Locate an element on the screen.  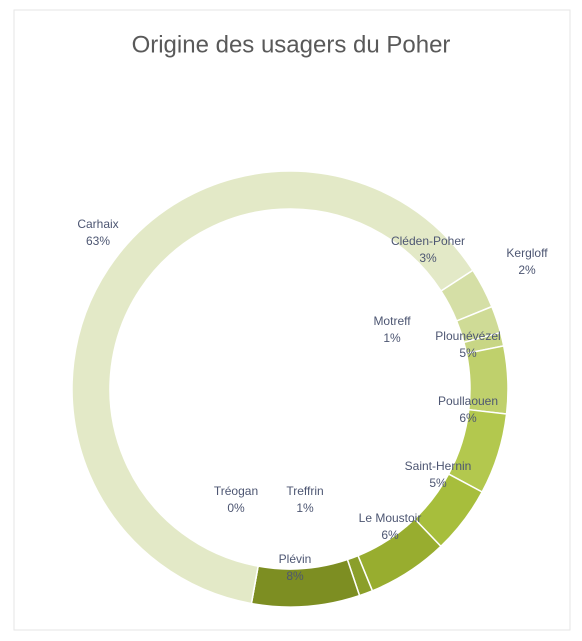
category-label: Motreff is located at coordinates (392, 321).